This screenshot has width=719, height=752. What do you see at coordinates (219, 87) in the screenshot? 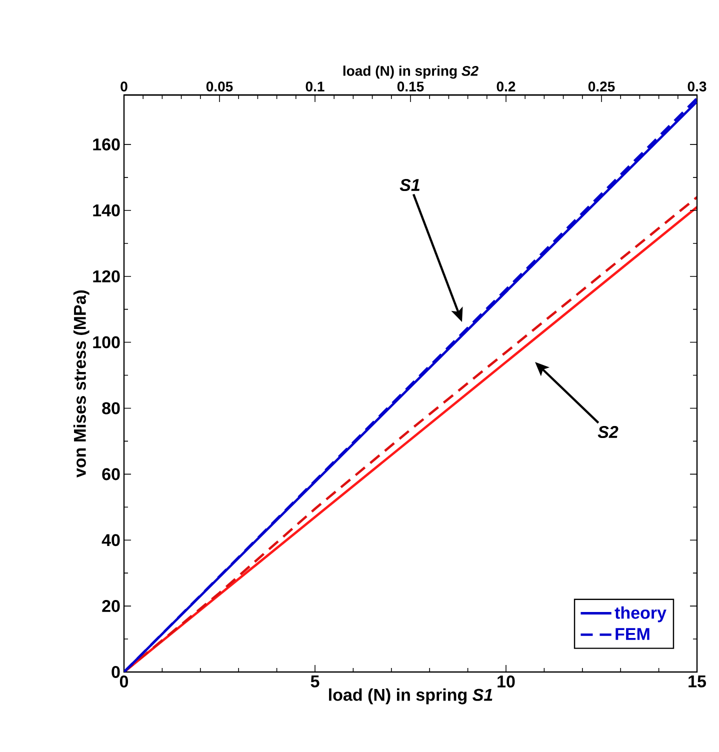
I see `x2-tick-label: 0.05` at bounding box center [219, 87].